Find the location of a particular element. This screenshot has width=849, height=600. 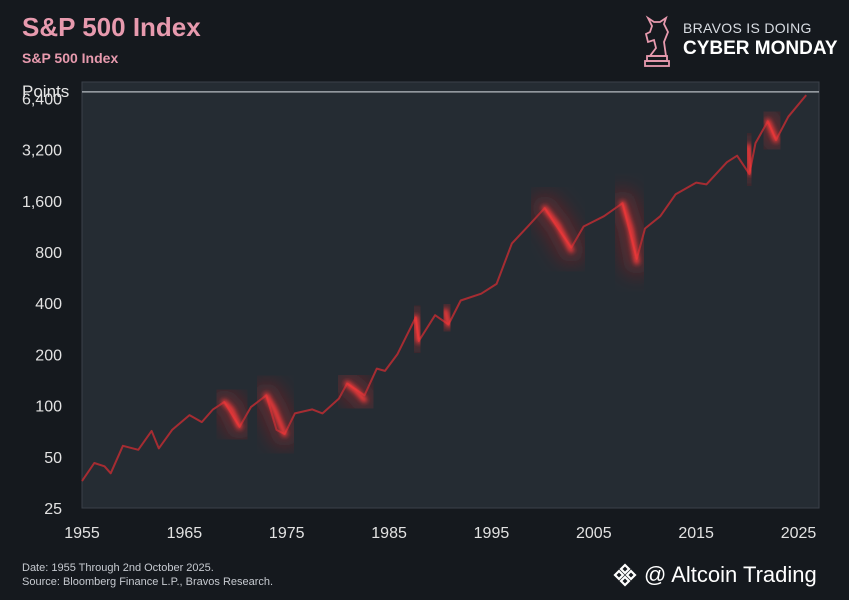

watermark-text: @ Altcoin Trading is located at coordinates (730, 574).